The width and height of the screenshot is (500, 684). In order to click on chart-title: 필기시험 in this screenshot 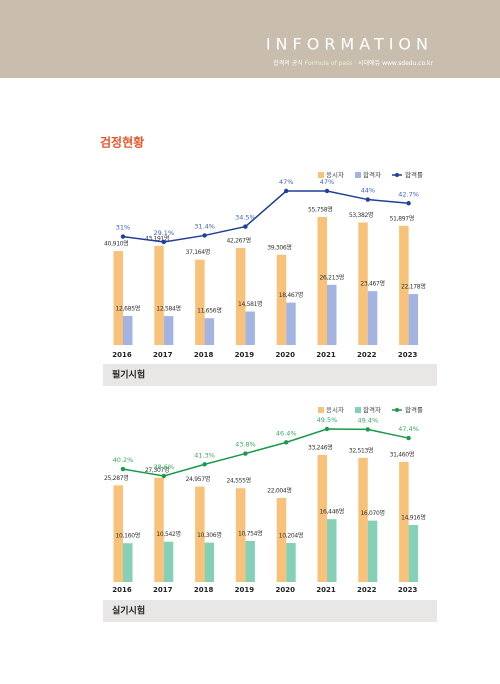, I will do `click(128, 375)`.